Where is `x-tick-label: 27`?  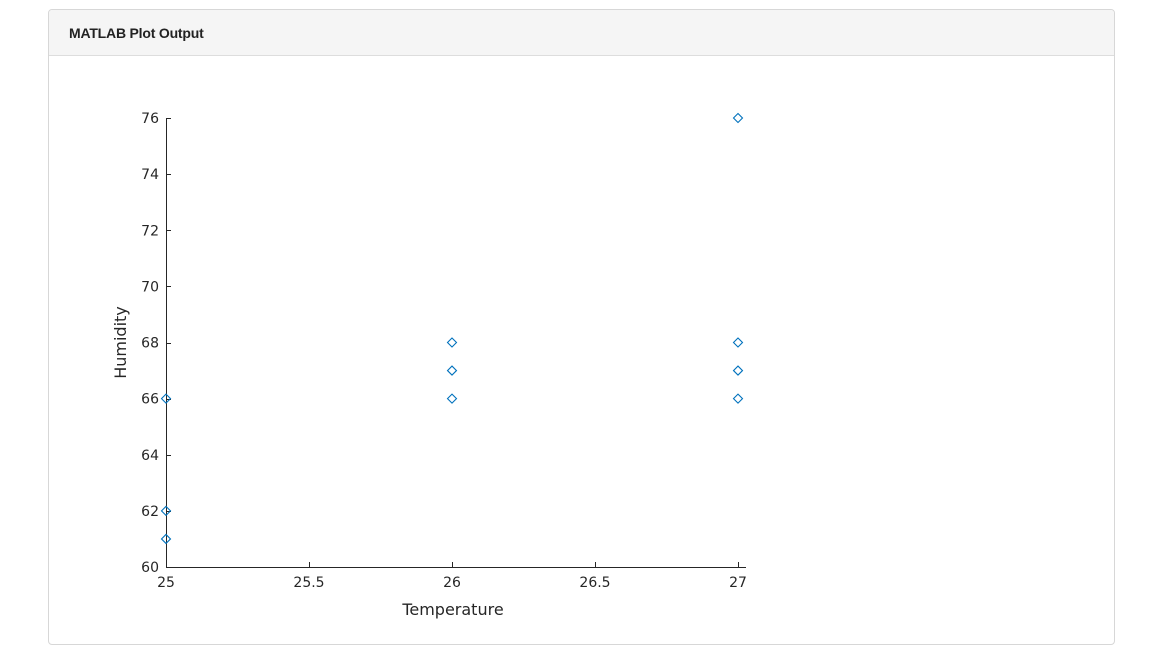 x-tick-label: 27 is located at coordinates (738, 583).